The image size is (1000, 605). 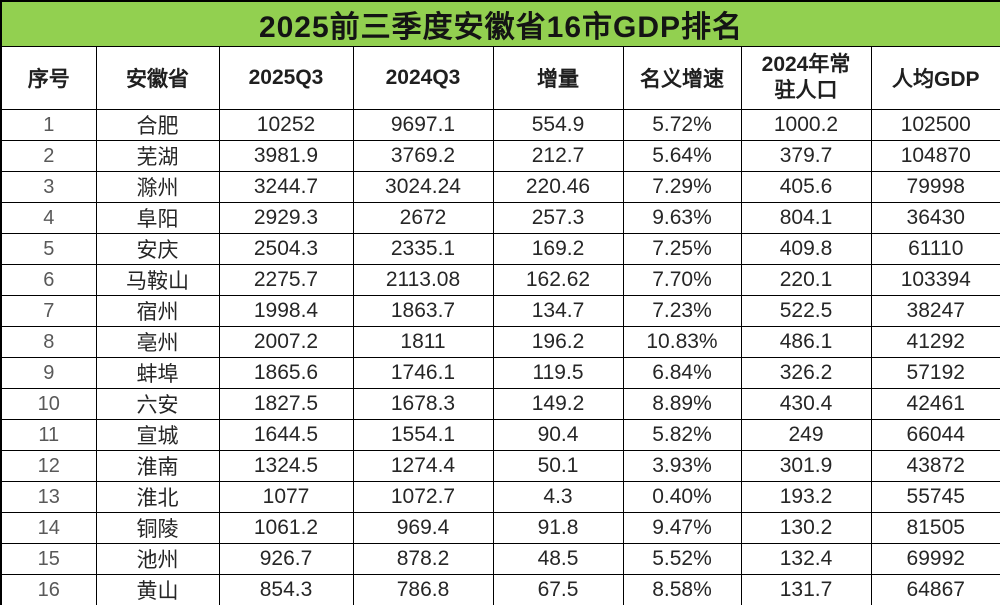 What do you see at coordinates (157, 280) in the screenshot?
I see `city-cell: 马鞍山` at bounding box center [157, 280].